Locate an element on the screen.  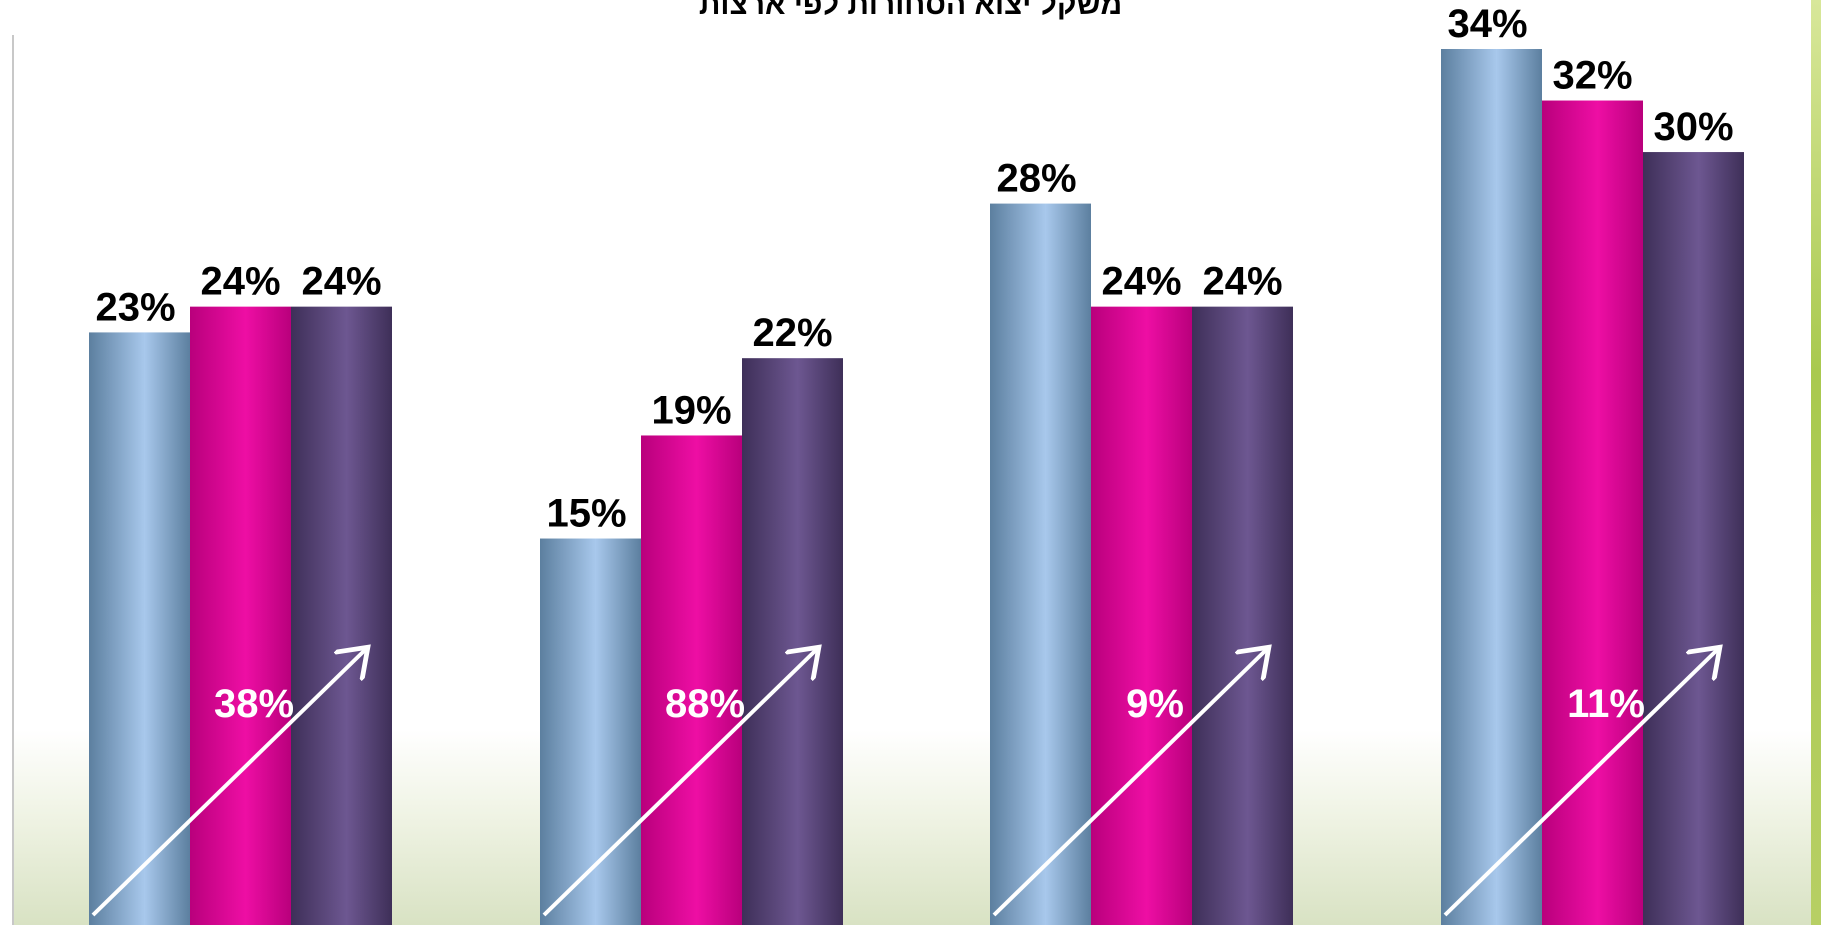
bar-group2-series1 is located at coordinates (590, 731).